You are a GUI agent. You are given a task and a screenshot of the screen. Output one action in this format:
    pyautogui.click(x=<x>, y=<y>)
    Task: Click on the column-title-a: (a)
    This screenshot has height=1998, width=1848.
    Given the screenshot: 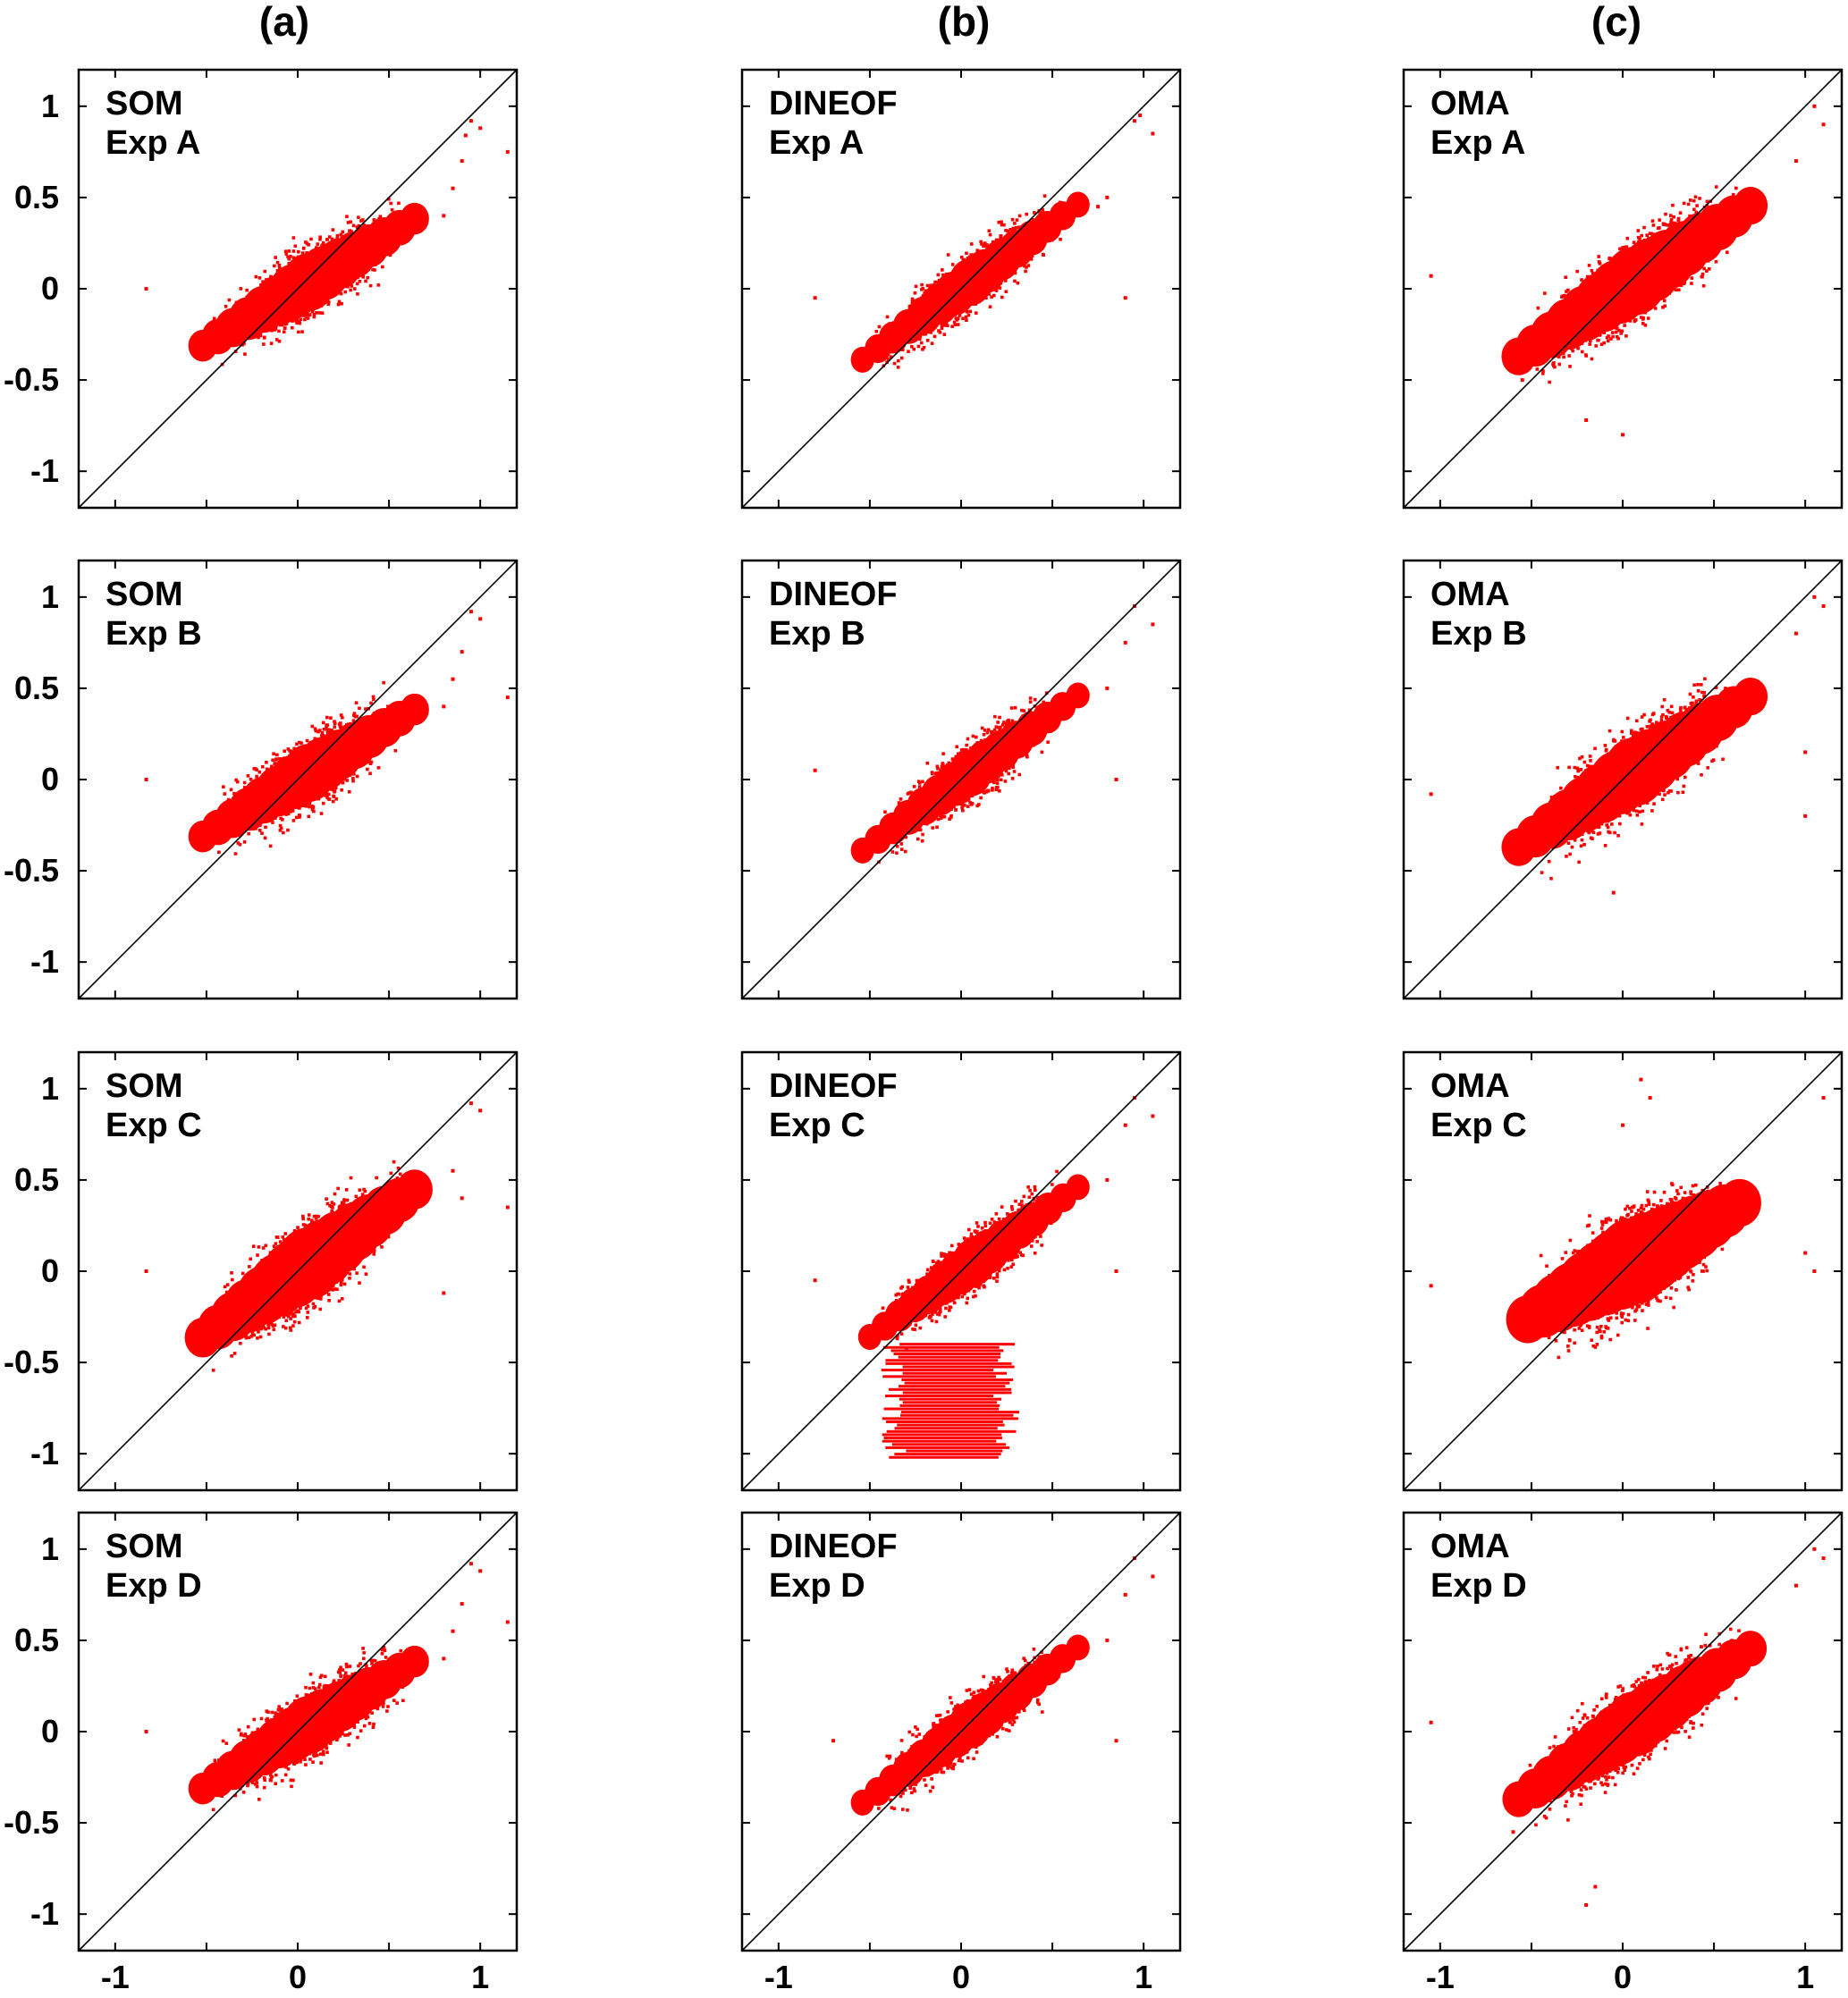 What is the action you would take?
    pyautogui.click(x=284, y=22)
    